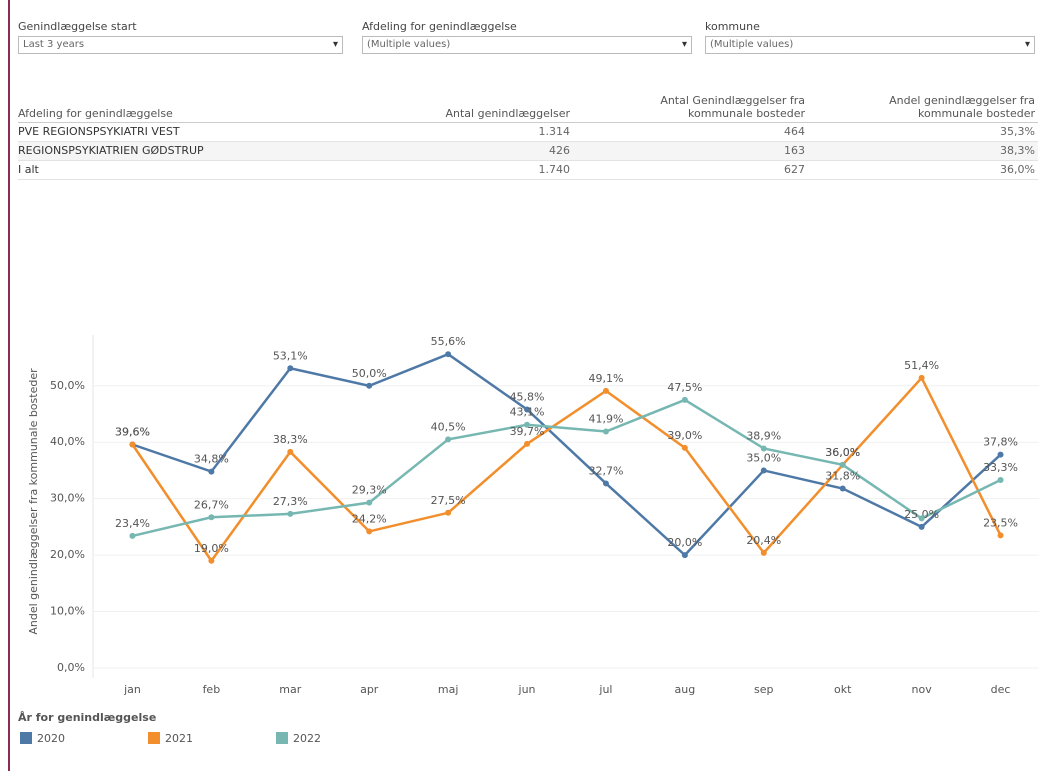 Image resolution: width=1039 pixels, height=771 pixels. I want to click on table-row: PVE REGIONSPSYKIATRI VEST 1.314 464 35,3%, so click(528, 132).